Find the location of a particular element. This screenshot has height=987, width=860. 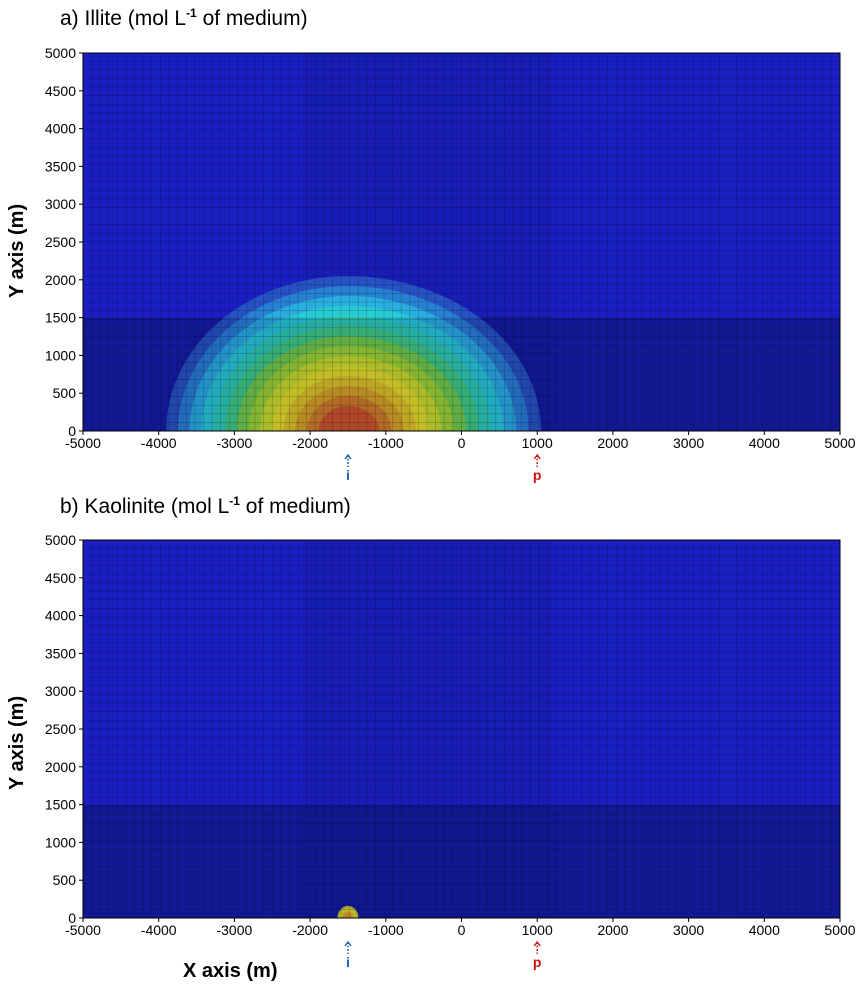

panel-b-x-axis-label: X axis (m) is located at coordinates (230, 971).